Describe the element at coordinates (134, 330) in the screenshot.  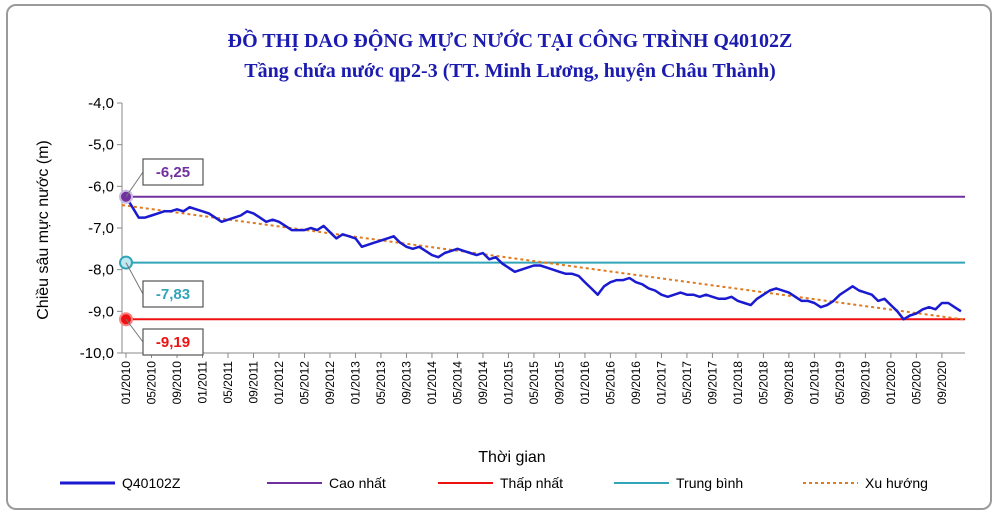
I see `min-callout-leader` at that location.